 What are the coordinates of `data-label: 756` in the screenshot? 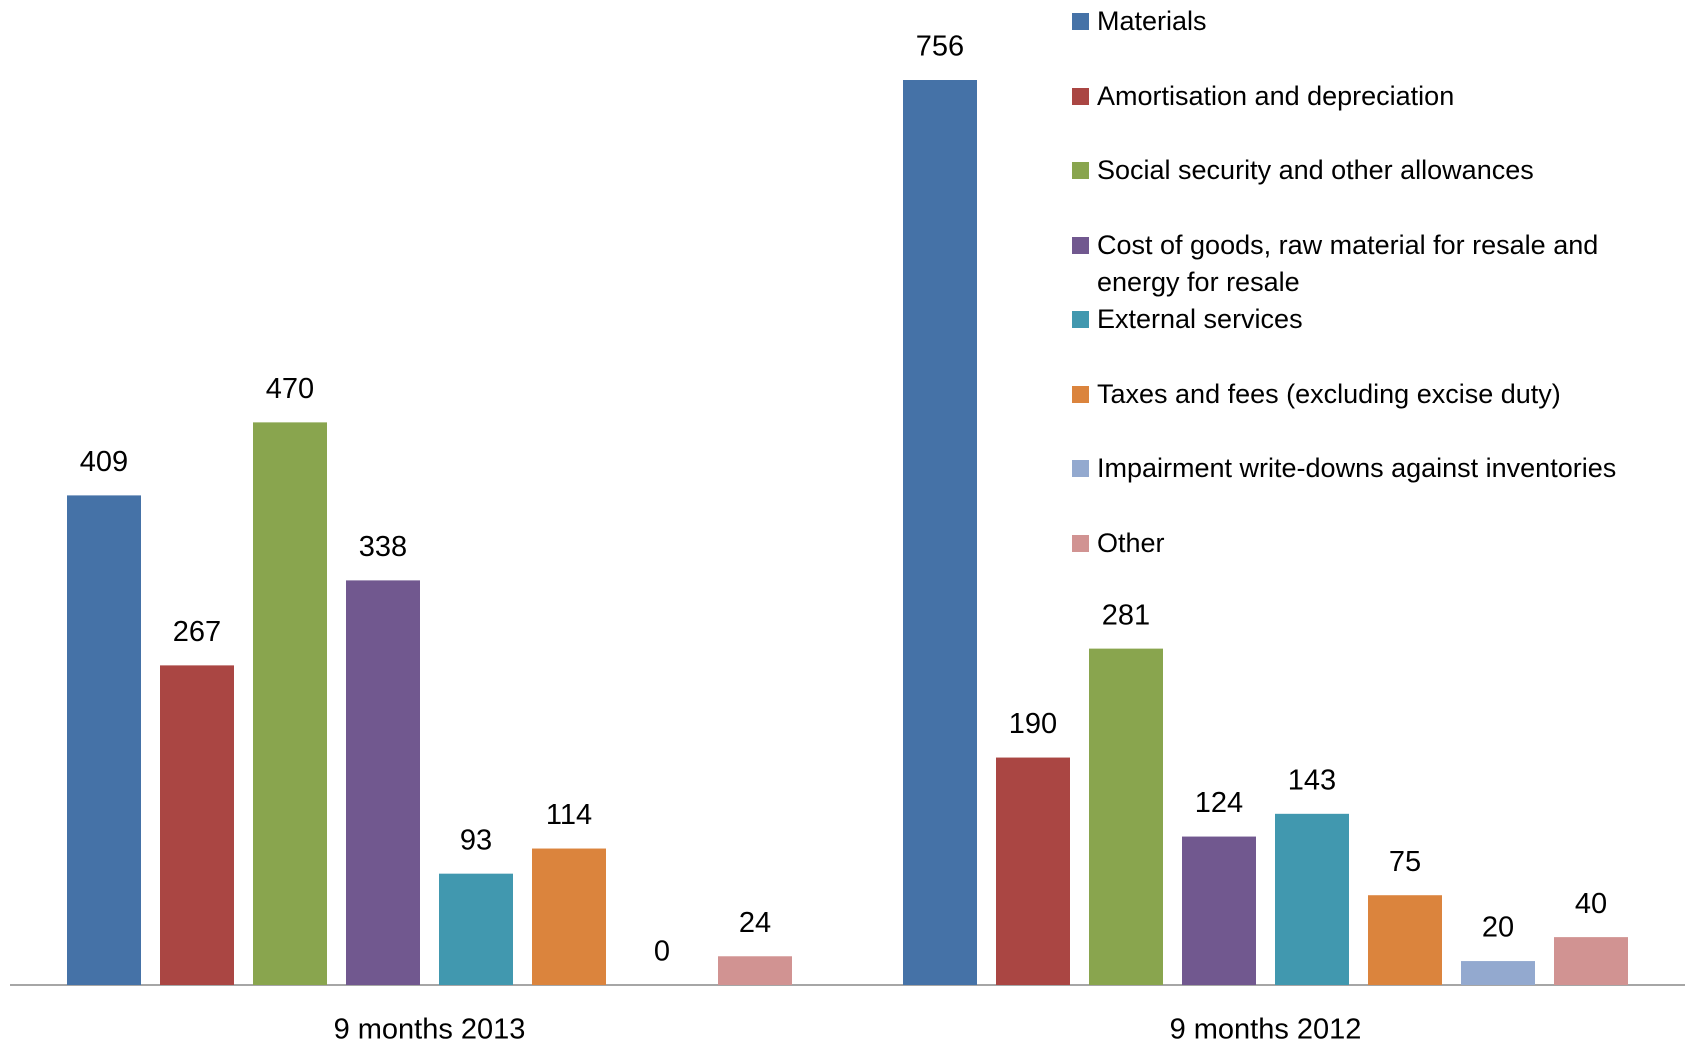 It's located at (940, 47).